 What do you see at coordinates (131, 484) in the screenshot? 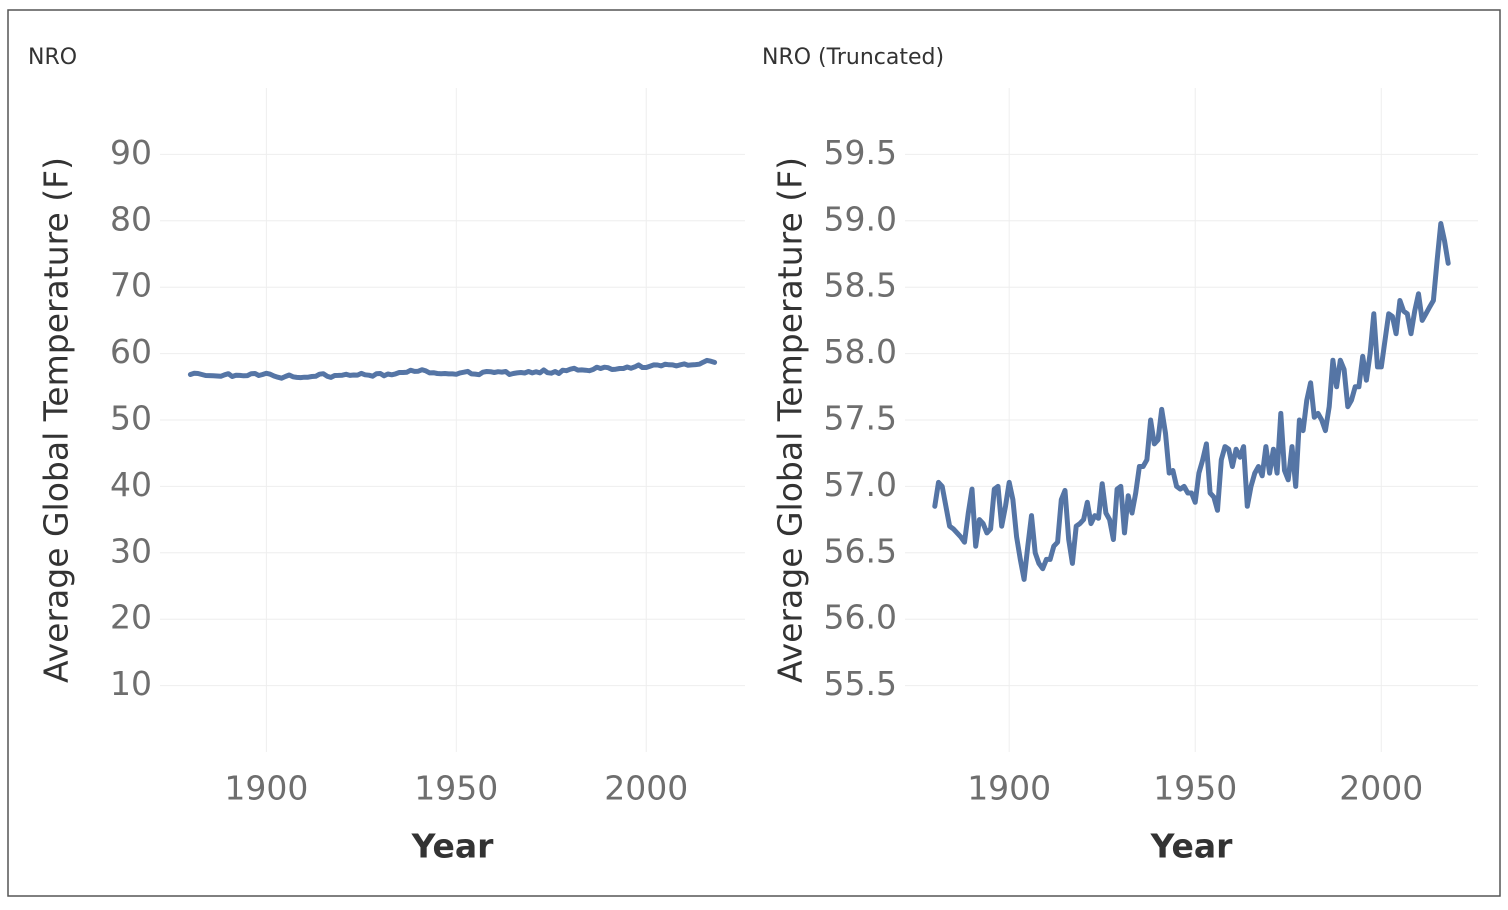
I see `y-tick-label: 40` at bounding box center [131, 484].